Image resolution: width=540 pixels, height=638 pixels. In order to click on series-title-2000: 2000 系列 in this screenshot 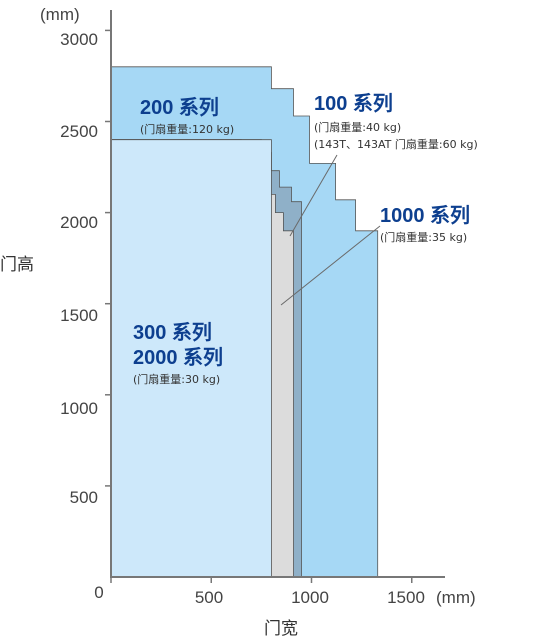, I will do `click(178, 357)`.